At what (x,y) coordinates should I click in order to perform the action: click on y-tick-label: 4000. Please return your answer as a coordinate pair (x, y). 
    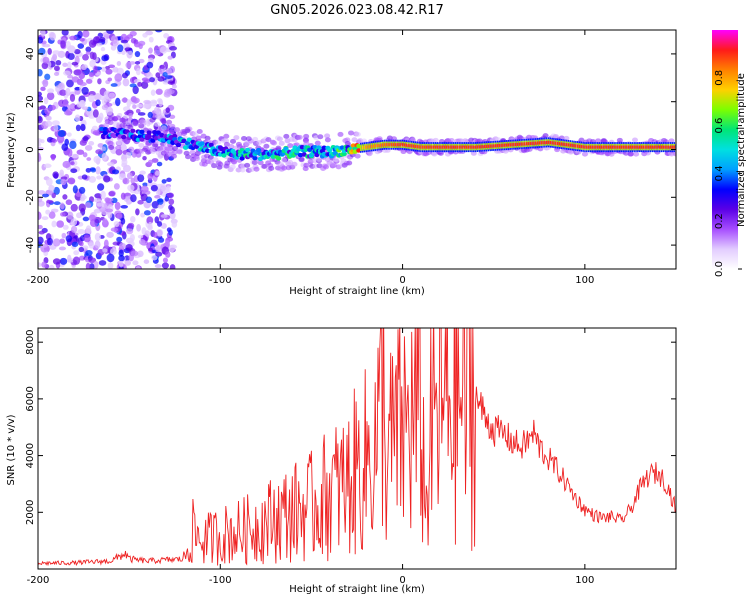
    Looking at the image, I should click on (30, 455).